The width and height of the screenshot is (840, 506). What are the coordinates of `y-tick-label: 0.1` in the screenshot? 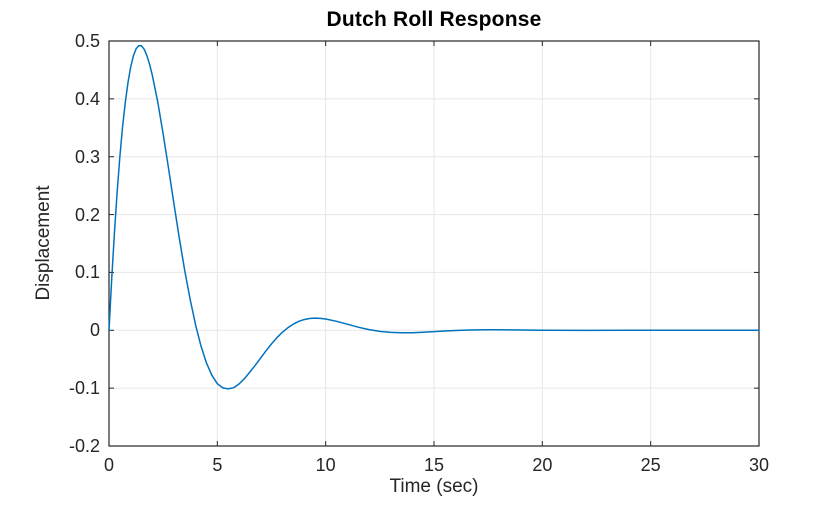 It's located at (87, 272).